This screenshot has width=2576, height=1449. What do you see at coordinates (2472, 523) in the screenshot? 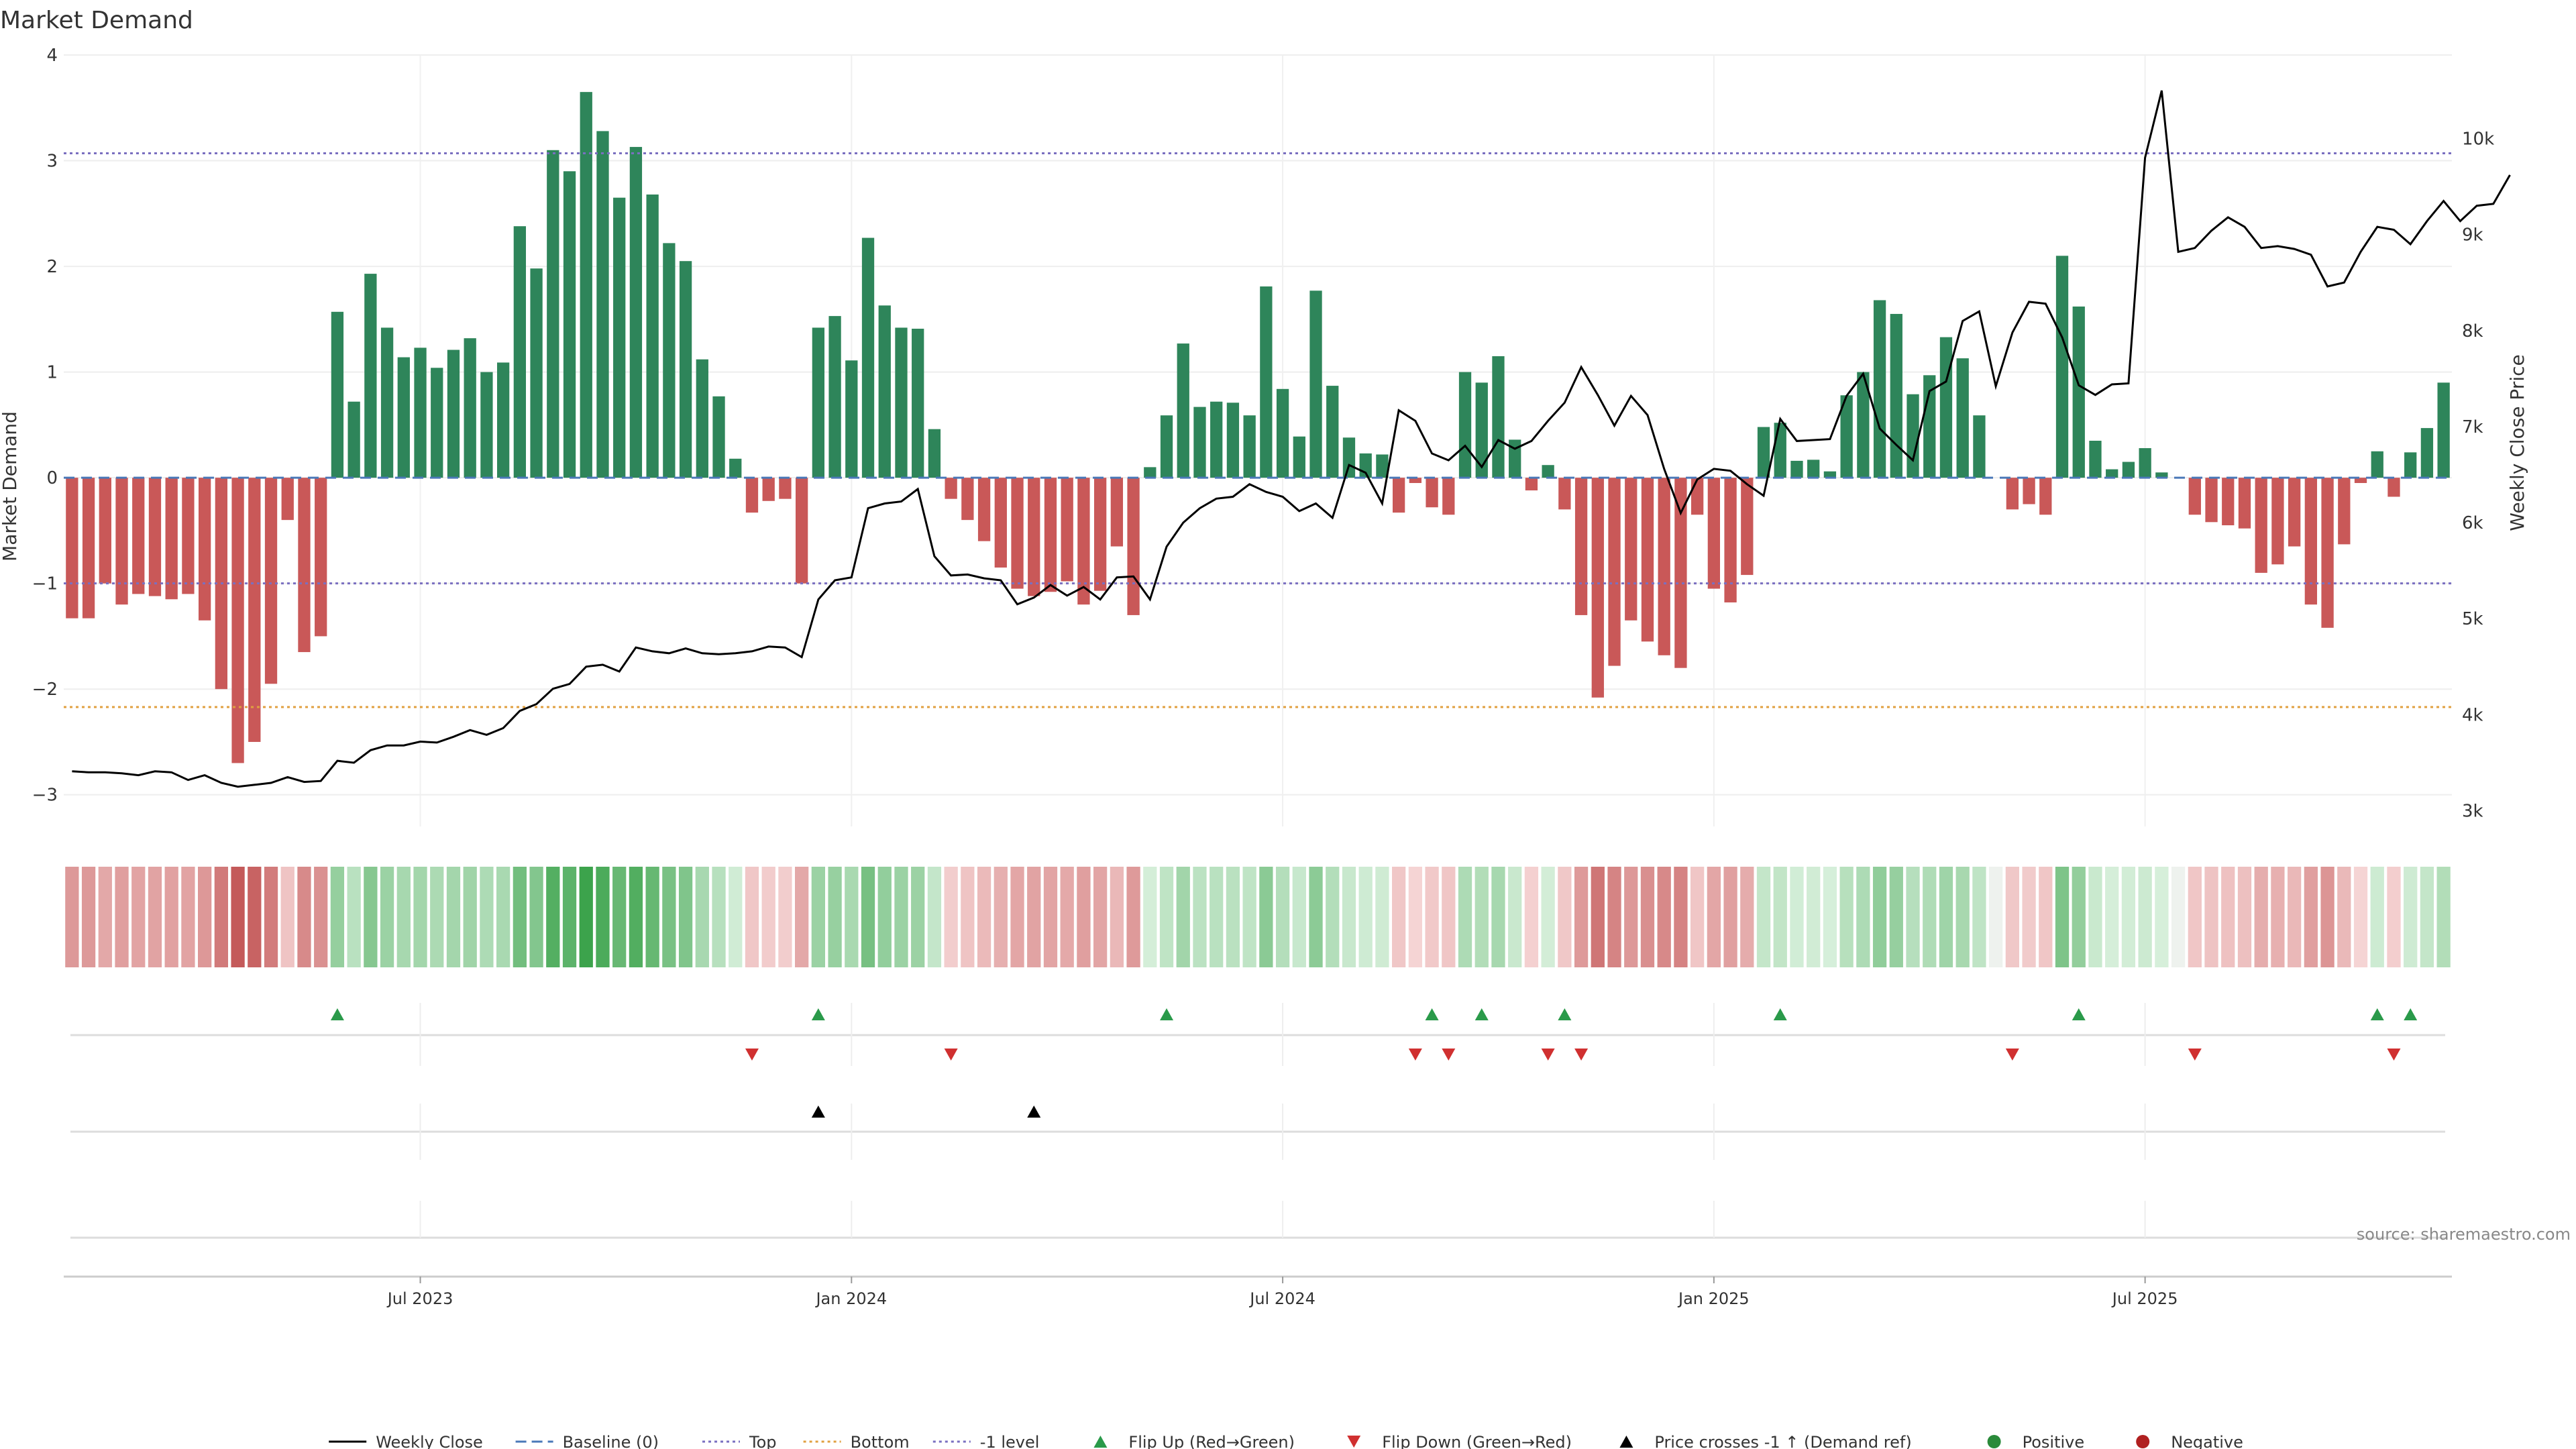
I see `right-tick-label: 6k` at bounding box center [2472, 523].